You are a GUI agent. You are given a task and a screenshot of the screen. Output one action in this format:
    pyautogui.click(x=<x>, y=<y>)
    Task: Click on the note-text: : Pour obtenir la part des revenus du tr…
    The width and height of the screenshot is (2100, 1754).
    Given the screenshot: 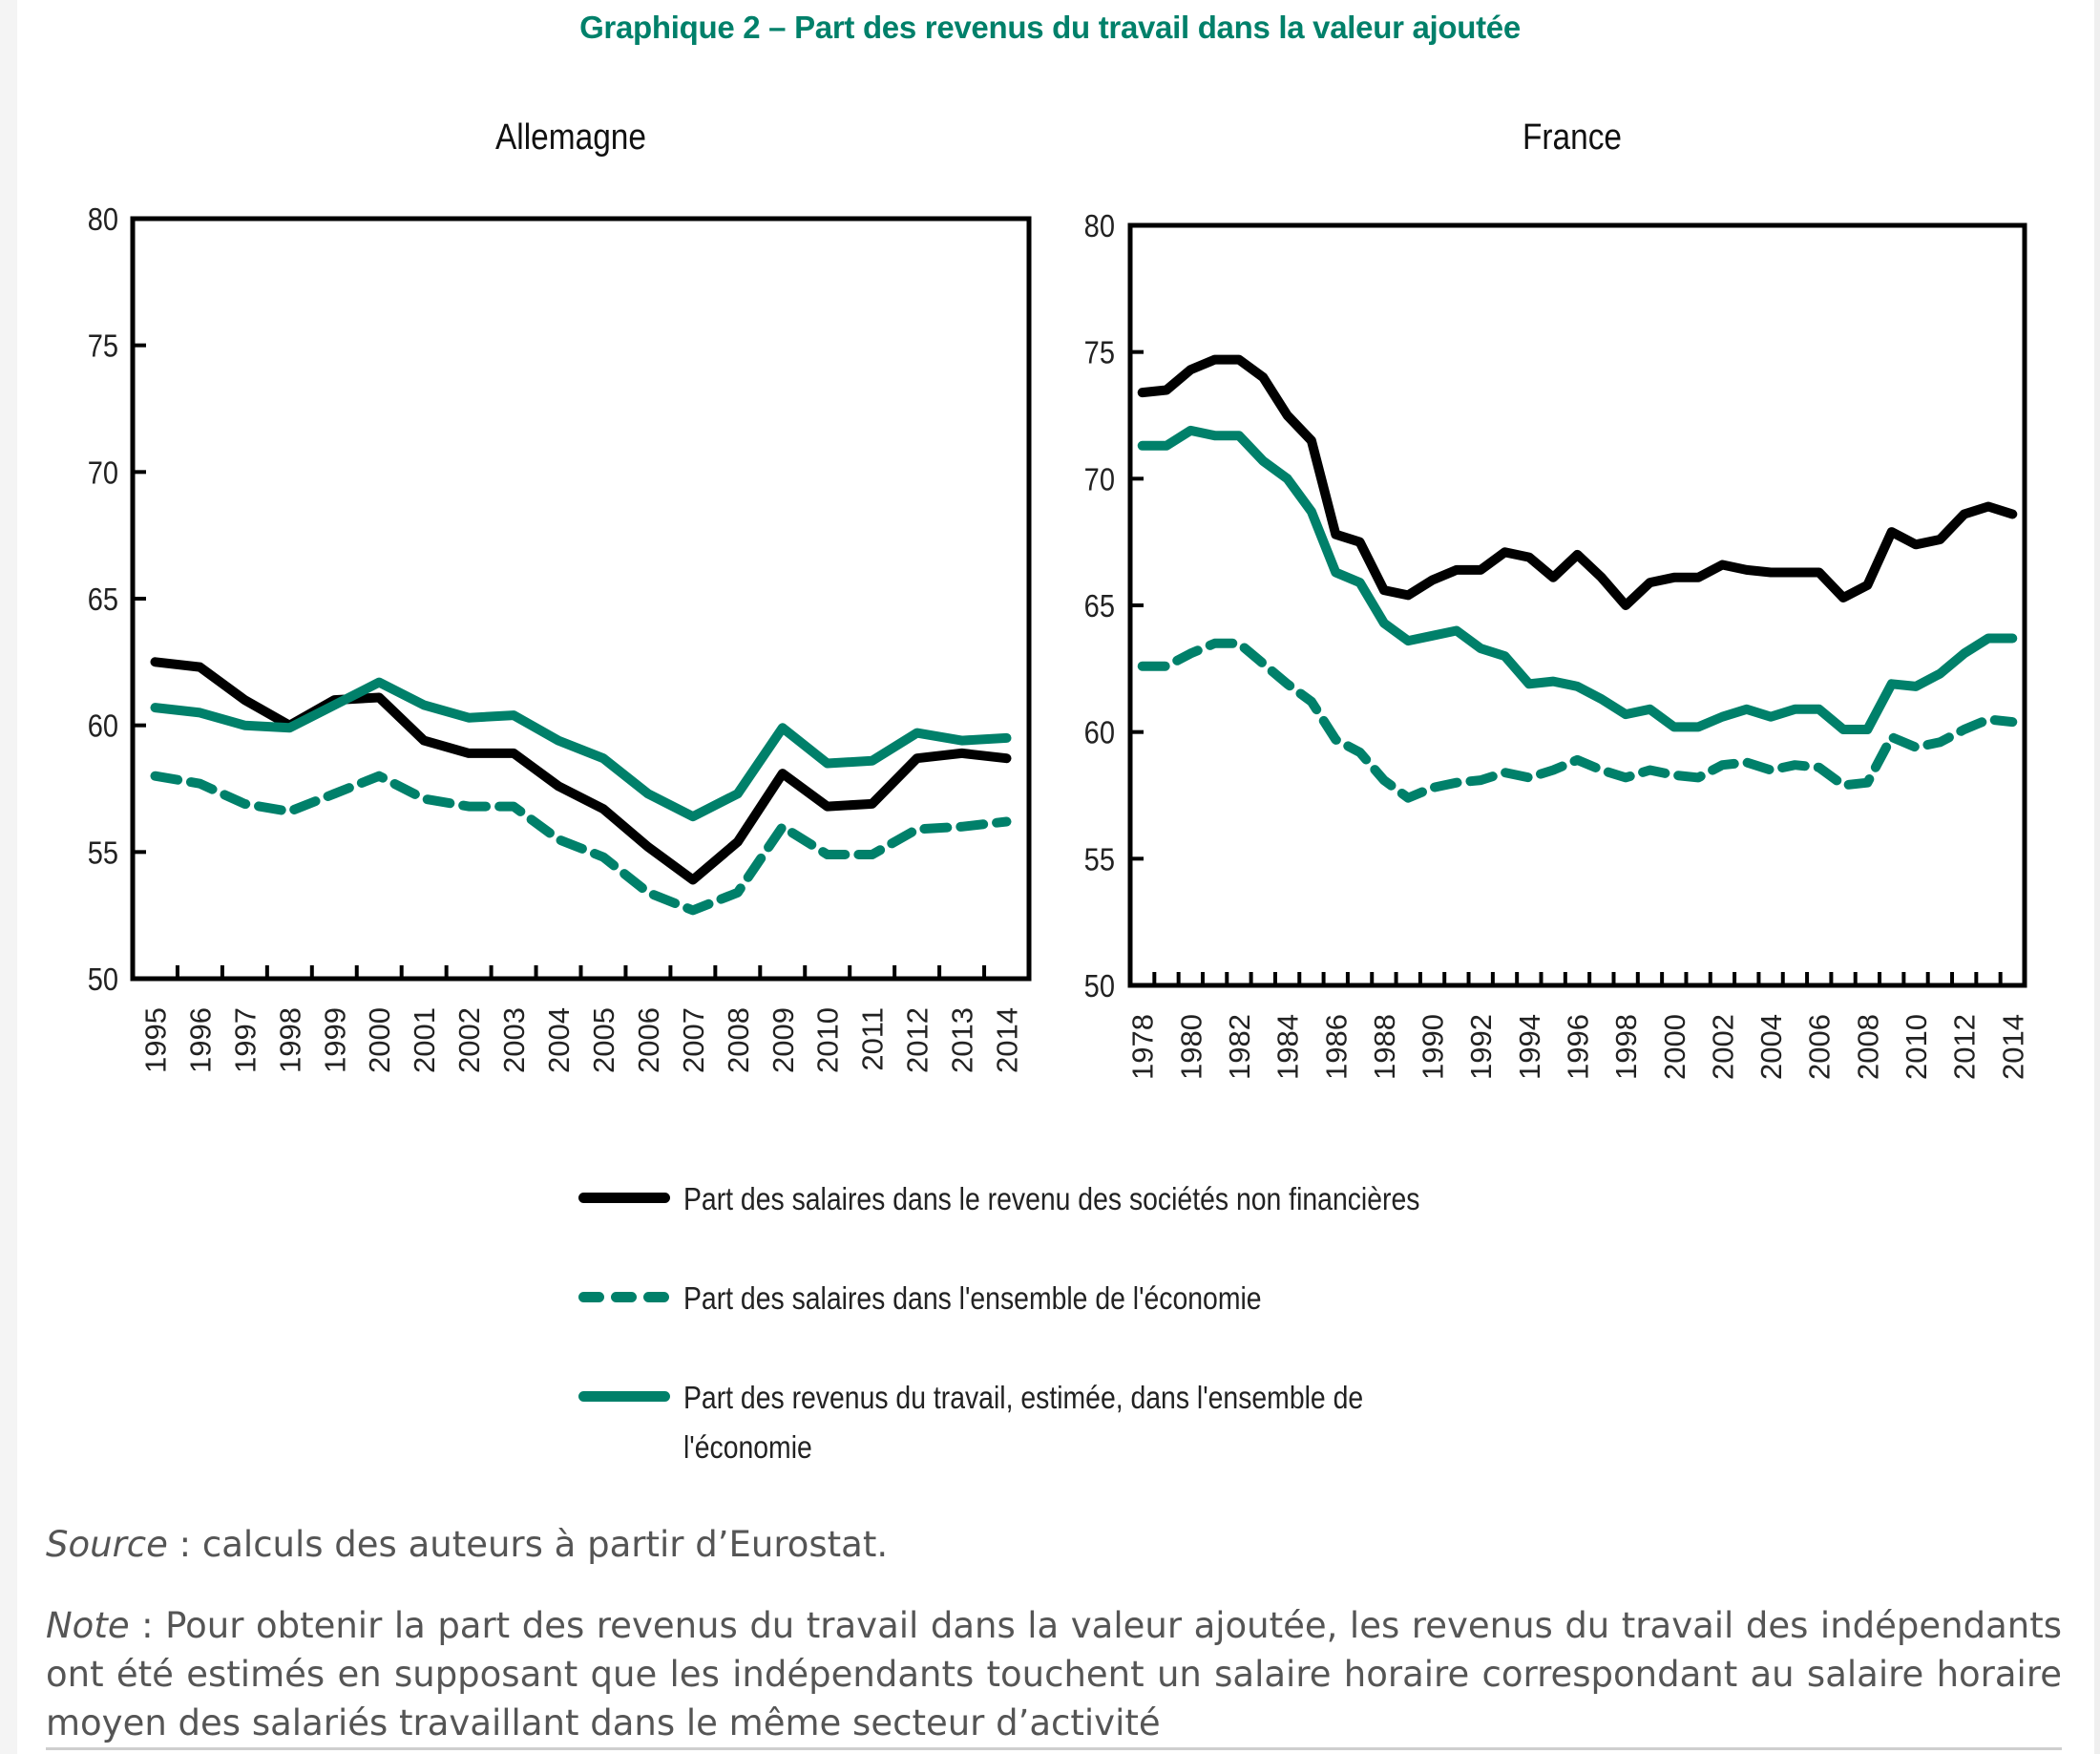 What is the action you would take?
    pyautogui.click(x=1054, y=1674)
    